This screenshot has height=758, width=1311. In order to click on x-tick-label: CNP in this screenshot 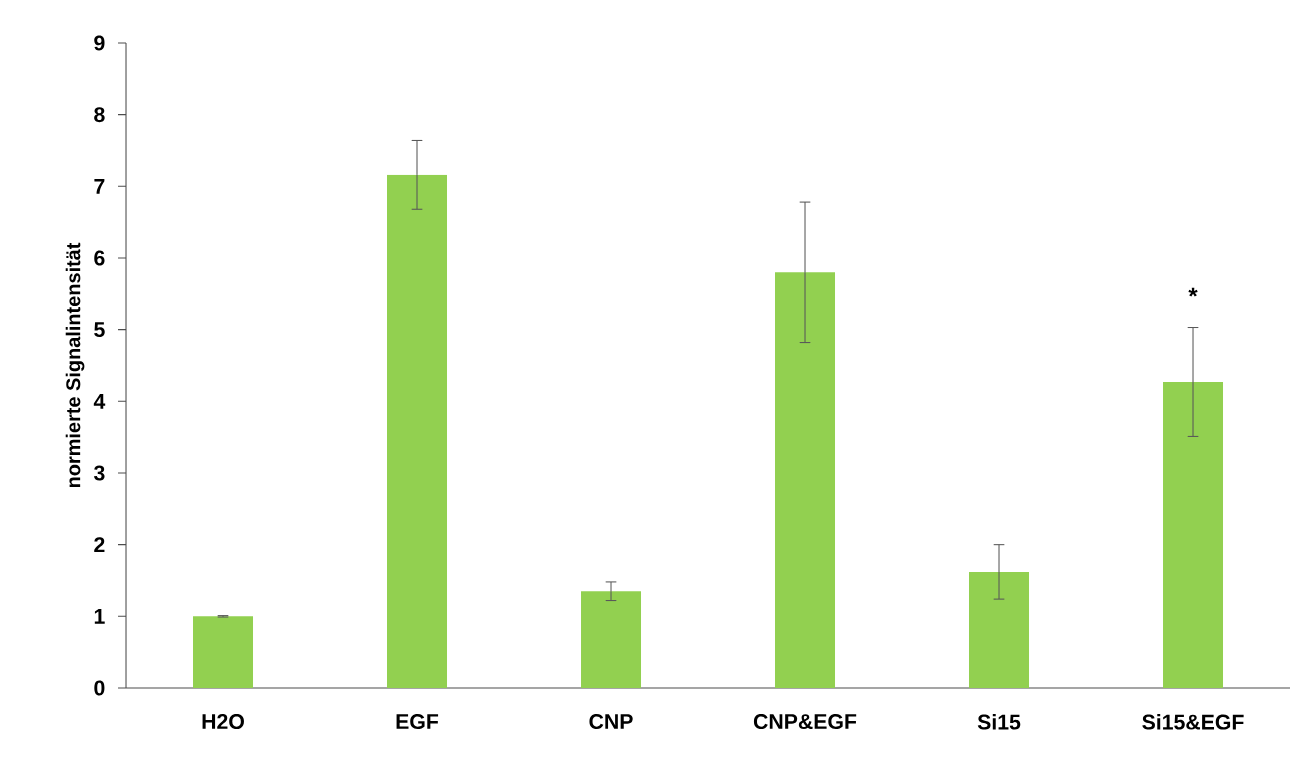, I will do `click(611, 722)`.